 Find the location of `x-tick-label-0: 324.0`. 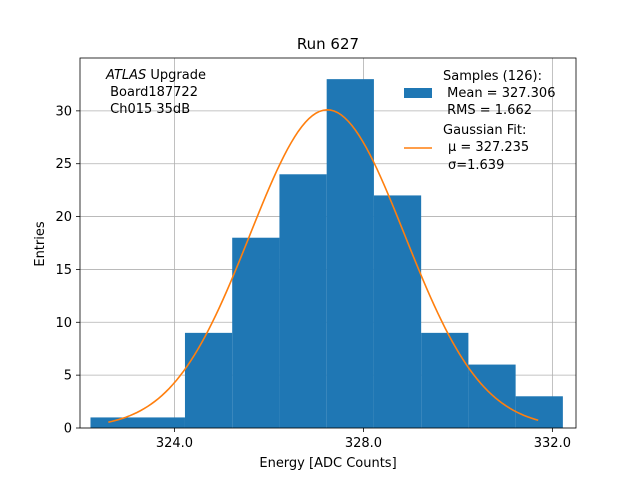

x-tick-label-0: 324.0 is located at coordinates (174, 443).